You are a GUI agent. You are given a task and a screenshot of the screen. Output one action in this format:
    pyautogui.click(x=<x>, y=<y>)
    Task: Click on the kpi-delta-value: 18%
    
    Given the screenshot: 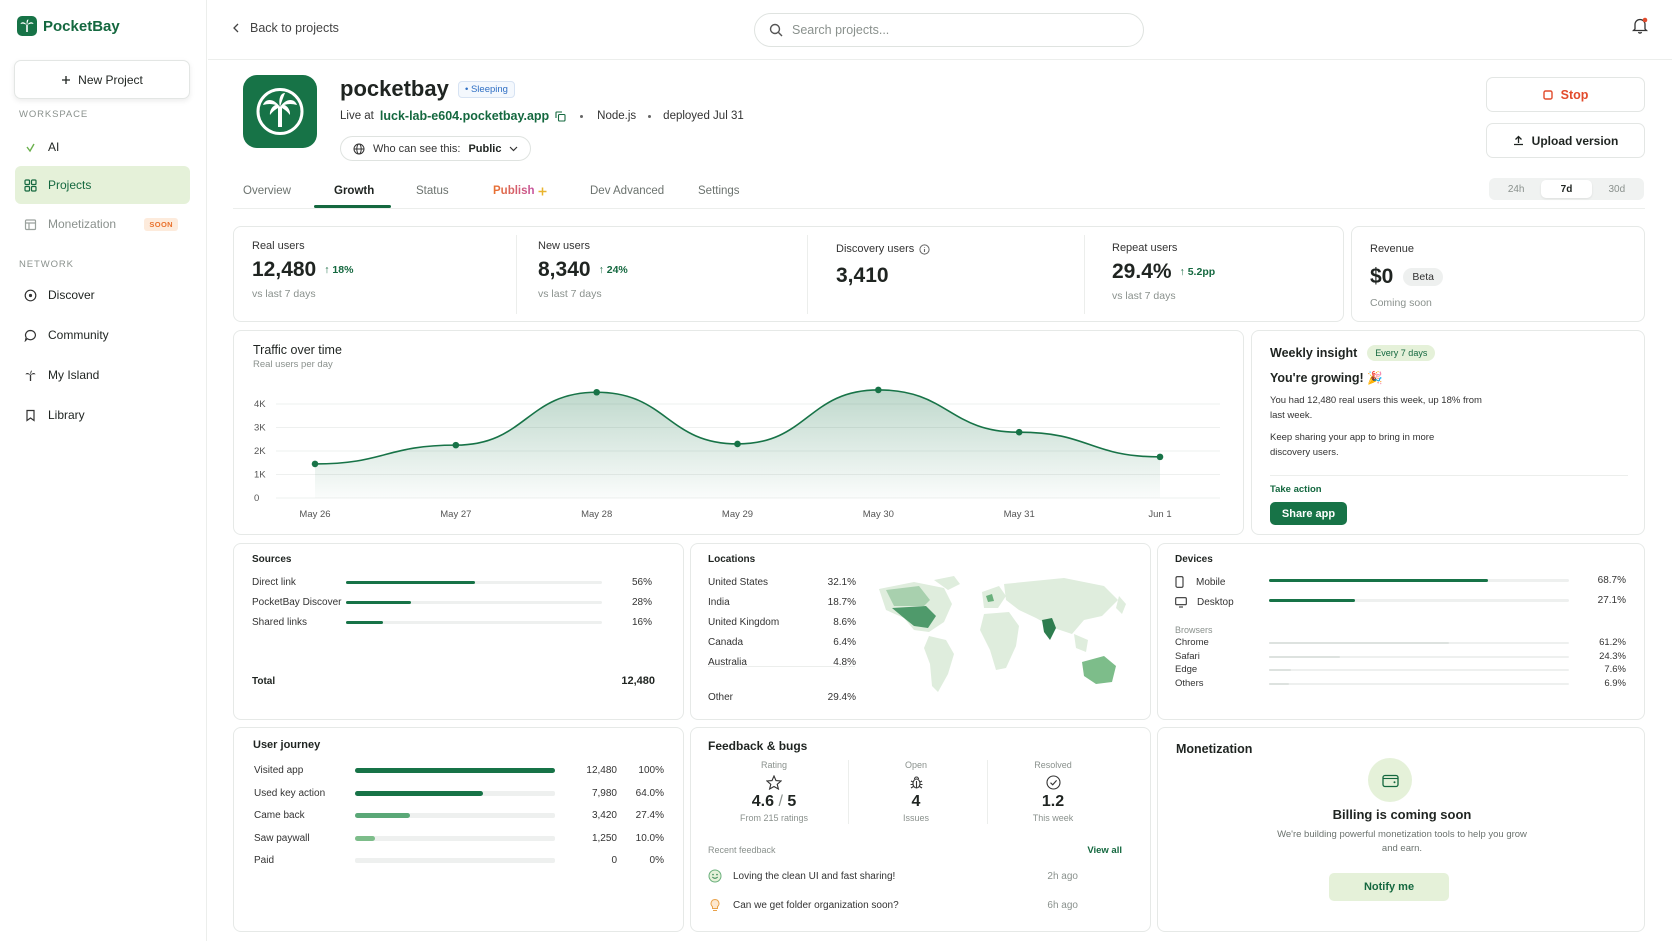 What is the action you would take?
    pyautogui.click(x=343, y=270)
    